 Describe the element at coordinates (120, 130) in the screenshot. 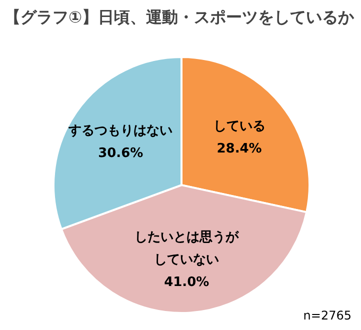

I see `slice-label: するつもりはない` at that location.